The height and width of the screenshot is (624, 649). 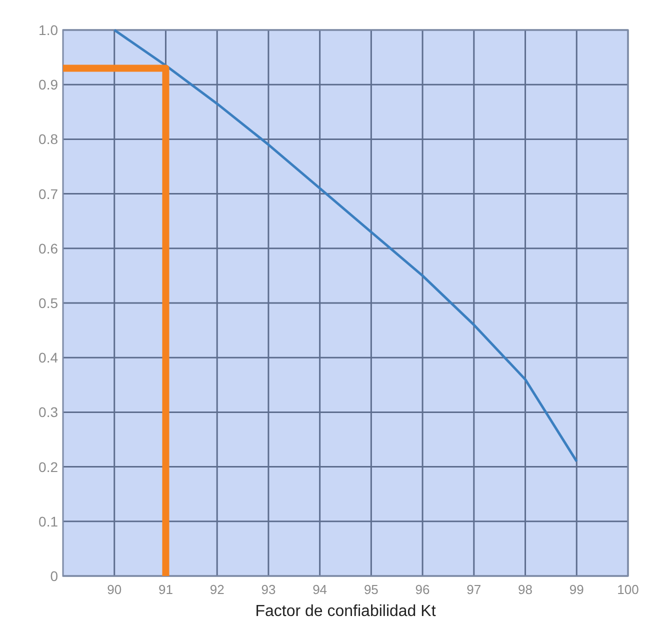 I want to click on y-tick-label: 1.0, so click(x=48, y=30).